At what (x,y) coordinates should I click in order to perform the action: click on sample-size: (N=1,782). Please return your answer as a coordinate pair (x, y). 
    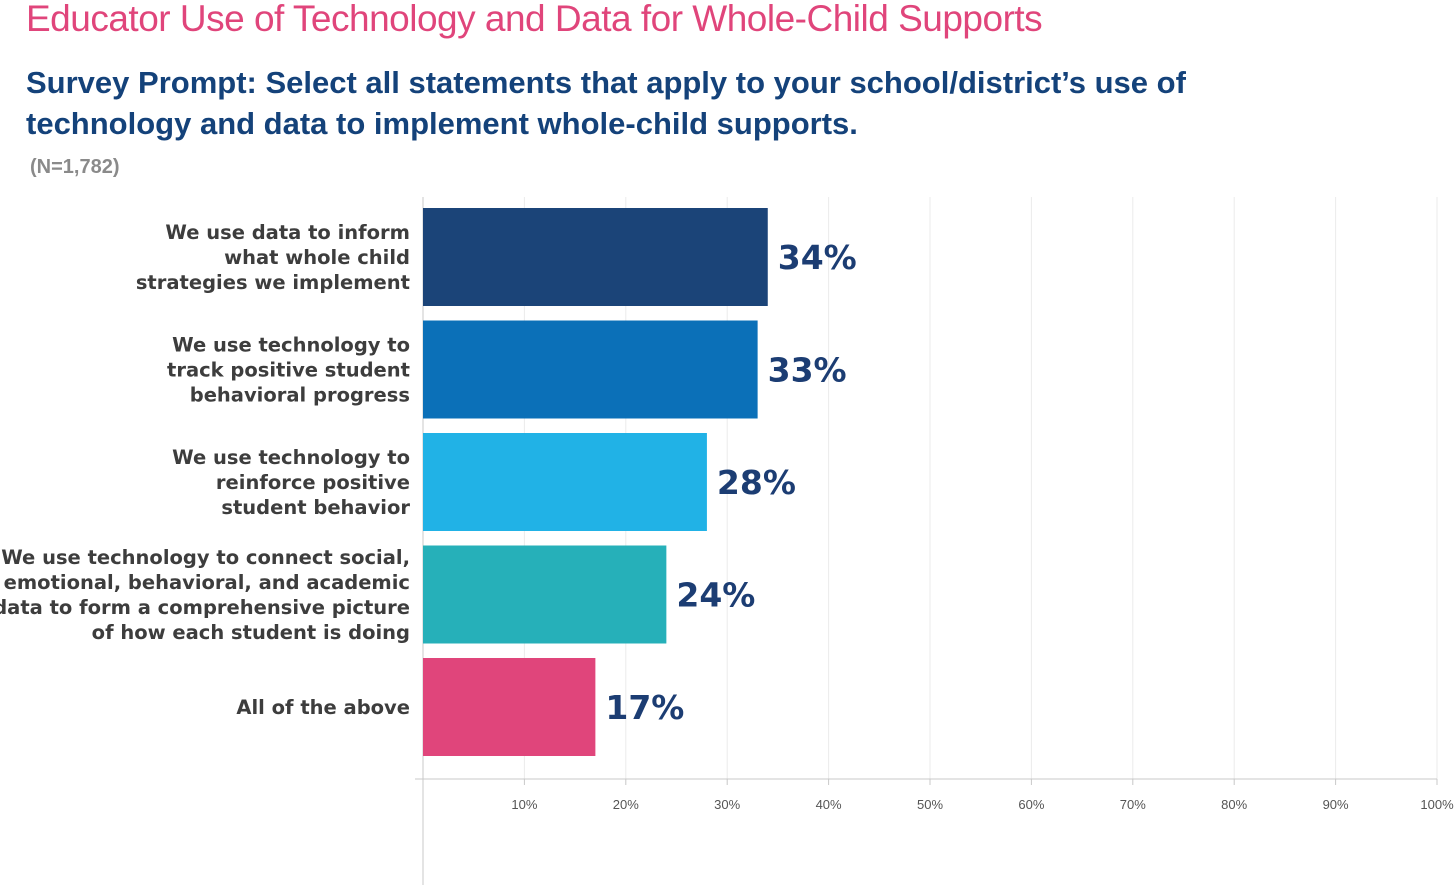
    Looking at the image, I should click on (75, 167).